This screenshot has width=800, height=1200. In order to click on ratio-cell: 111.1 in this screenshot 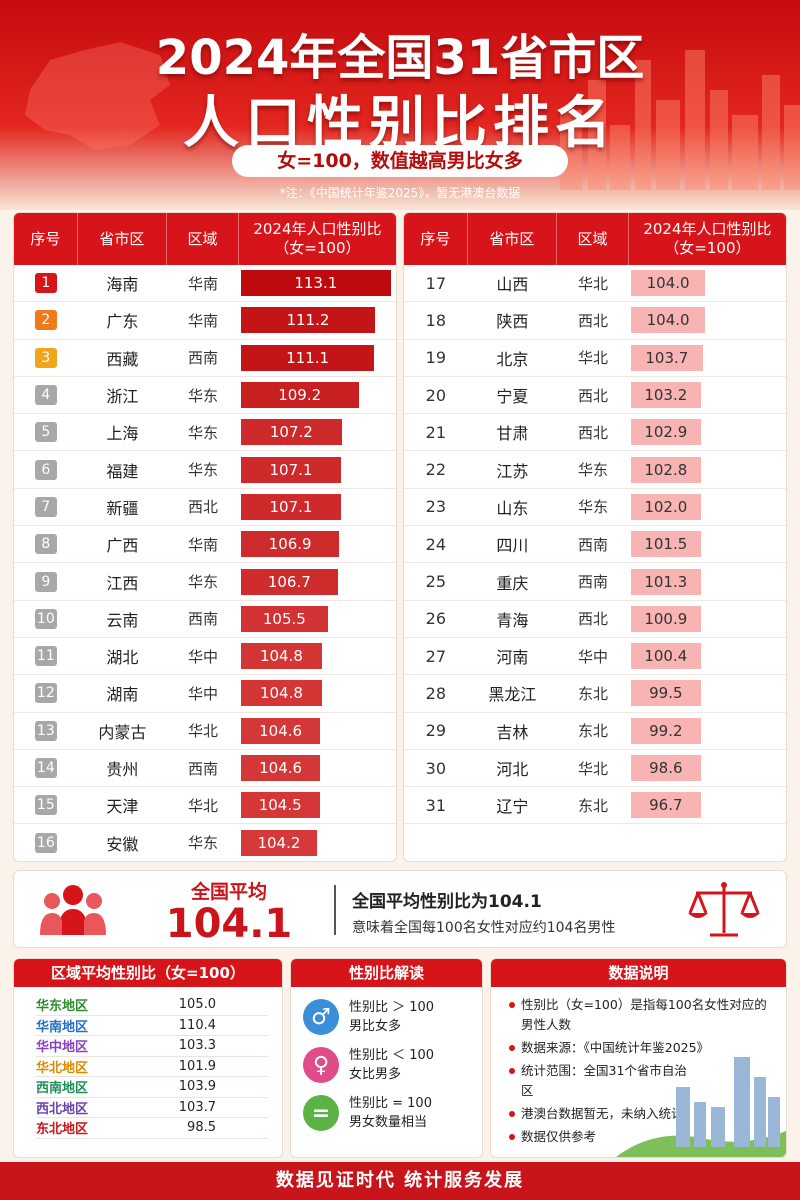, I will do `click(317, 358)`.